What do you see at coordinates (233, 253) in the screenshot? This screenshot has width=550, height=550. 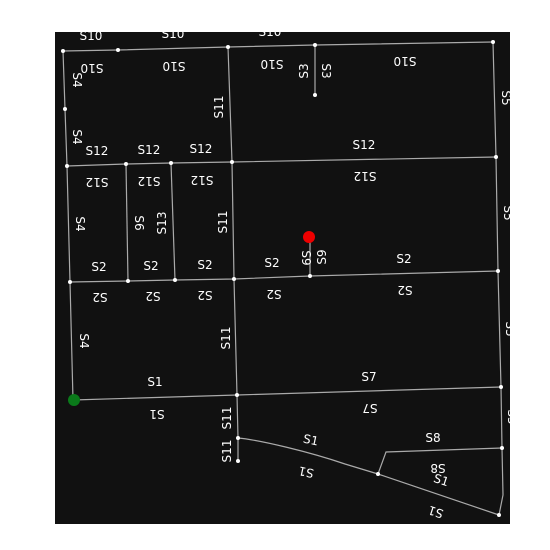 I see `road-s11` at bounding box center [233, 253].